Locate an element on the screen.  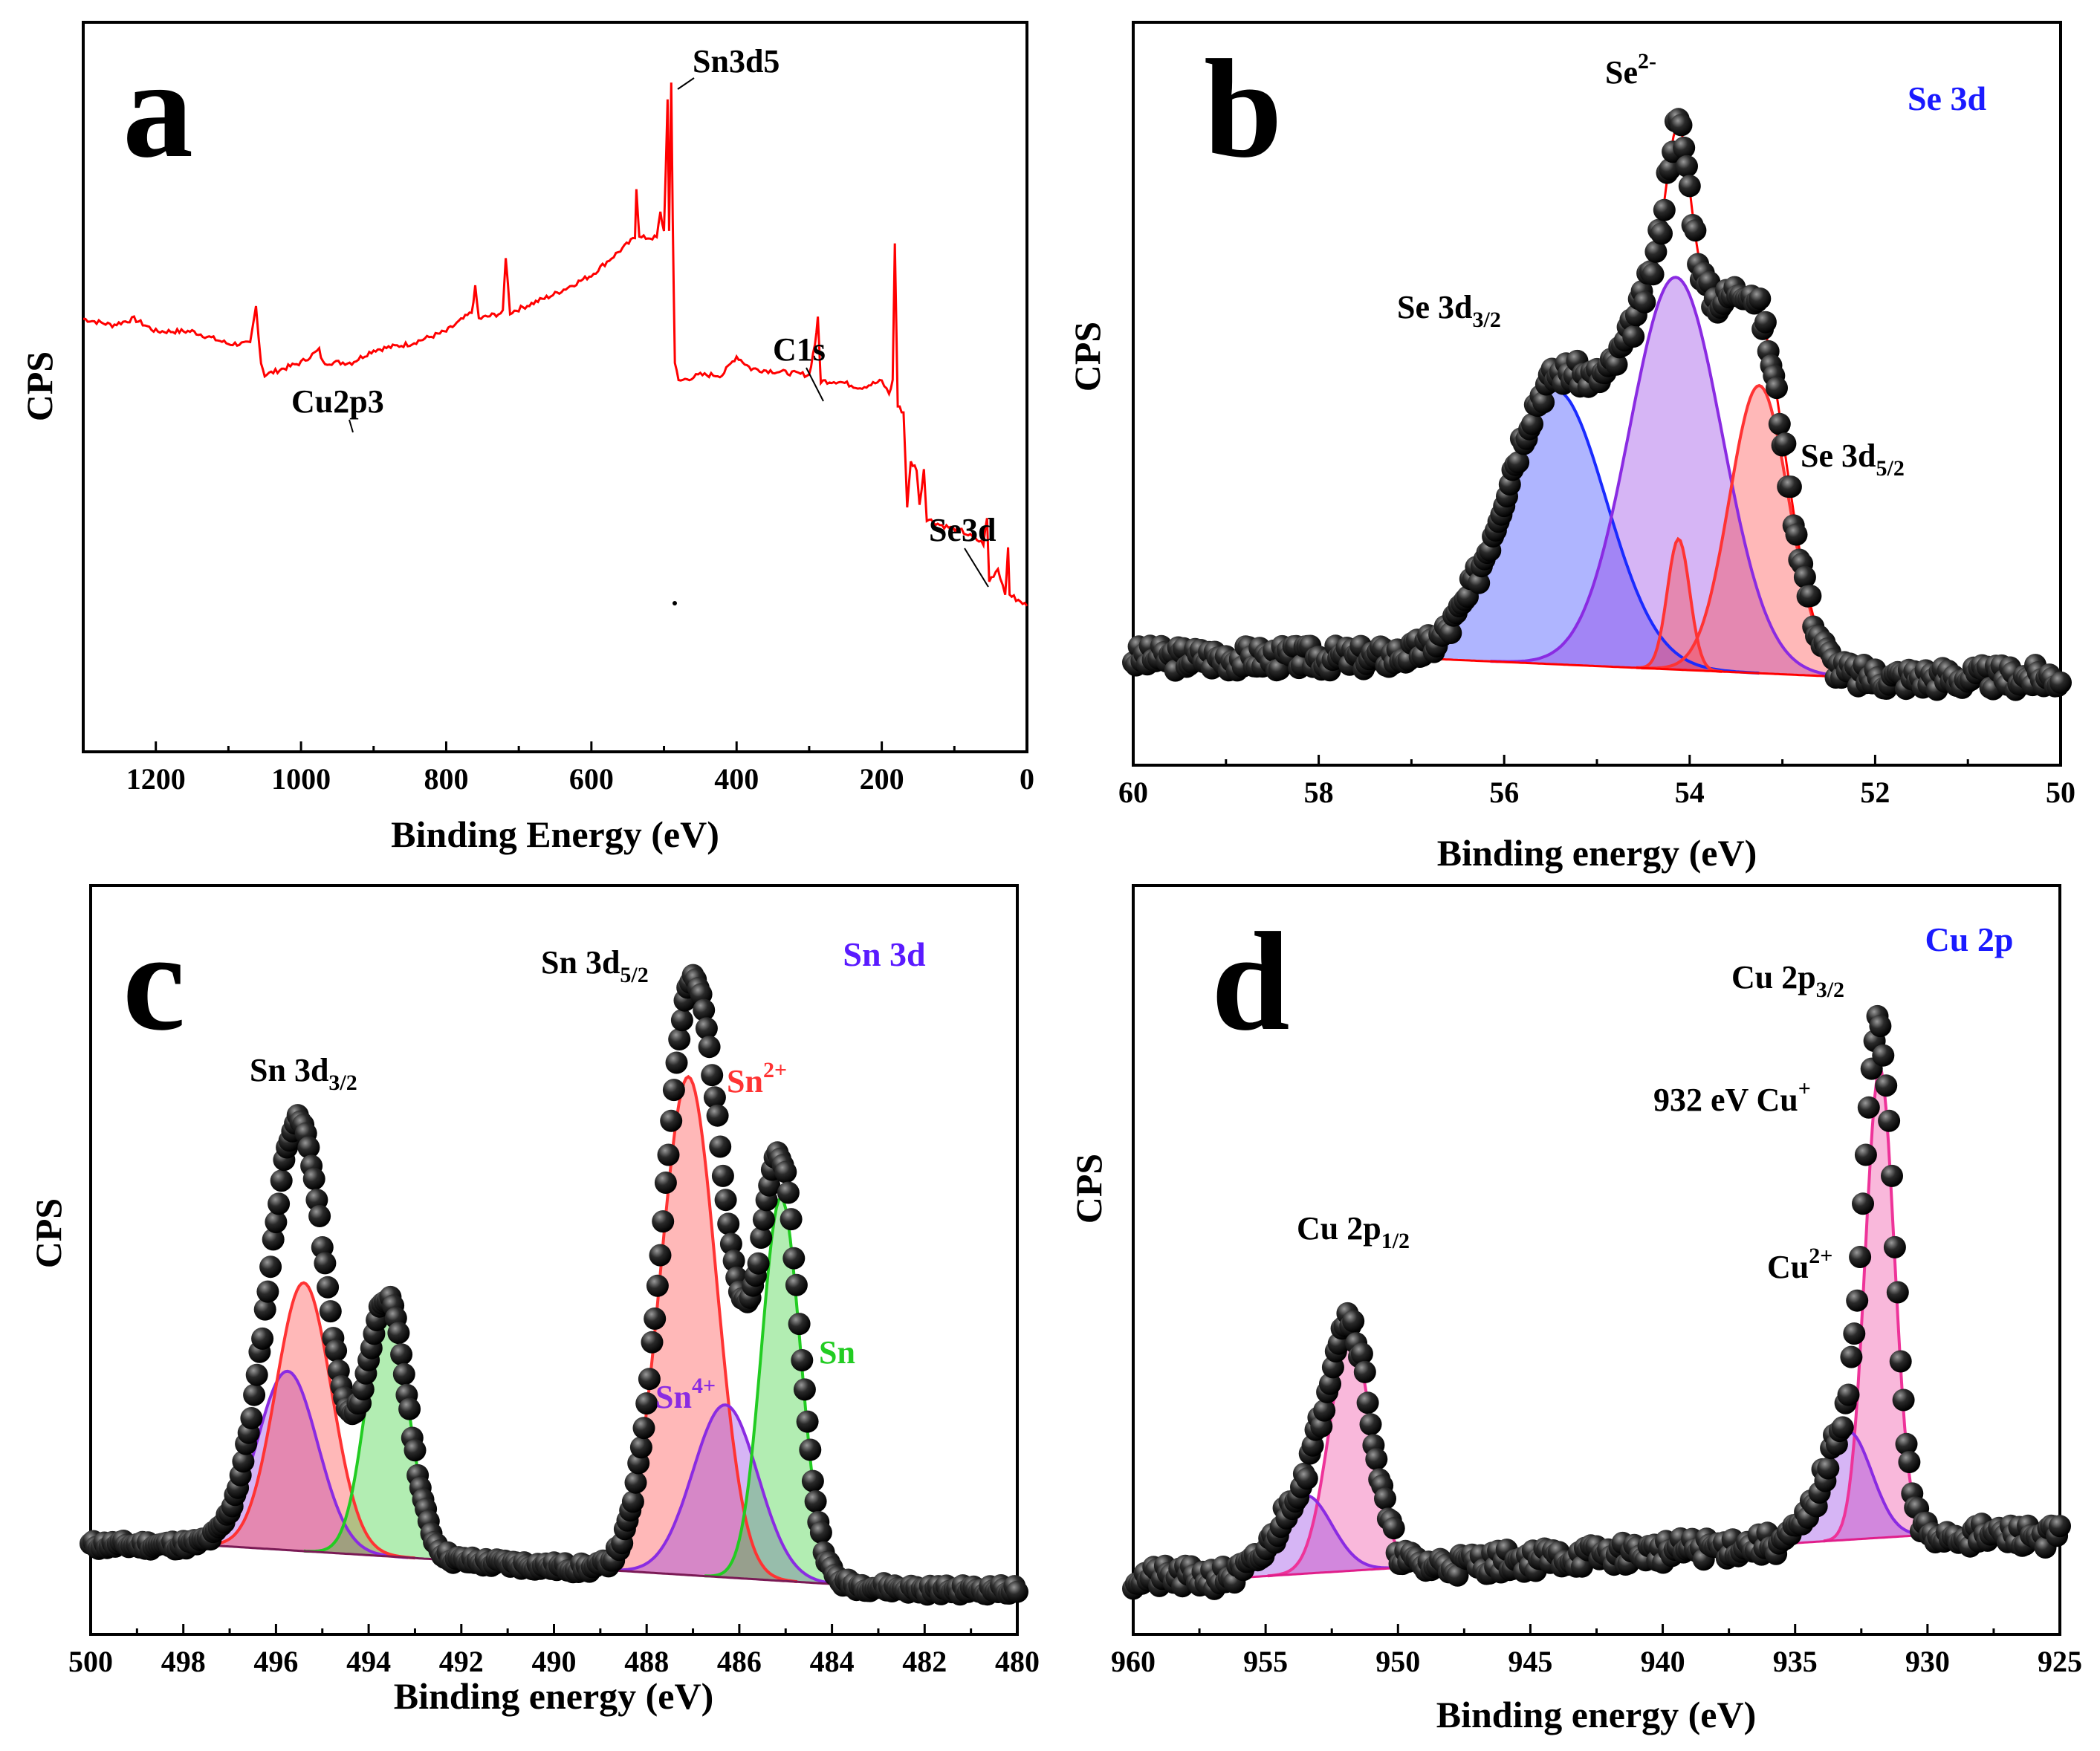
annotation-sn: Sn is located at coordinates (837, 1352).